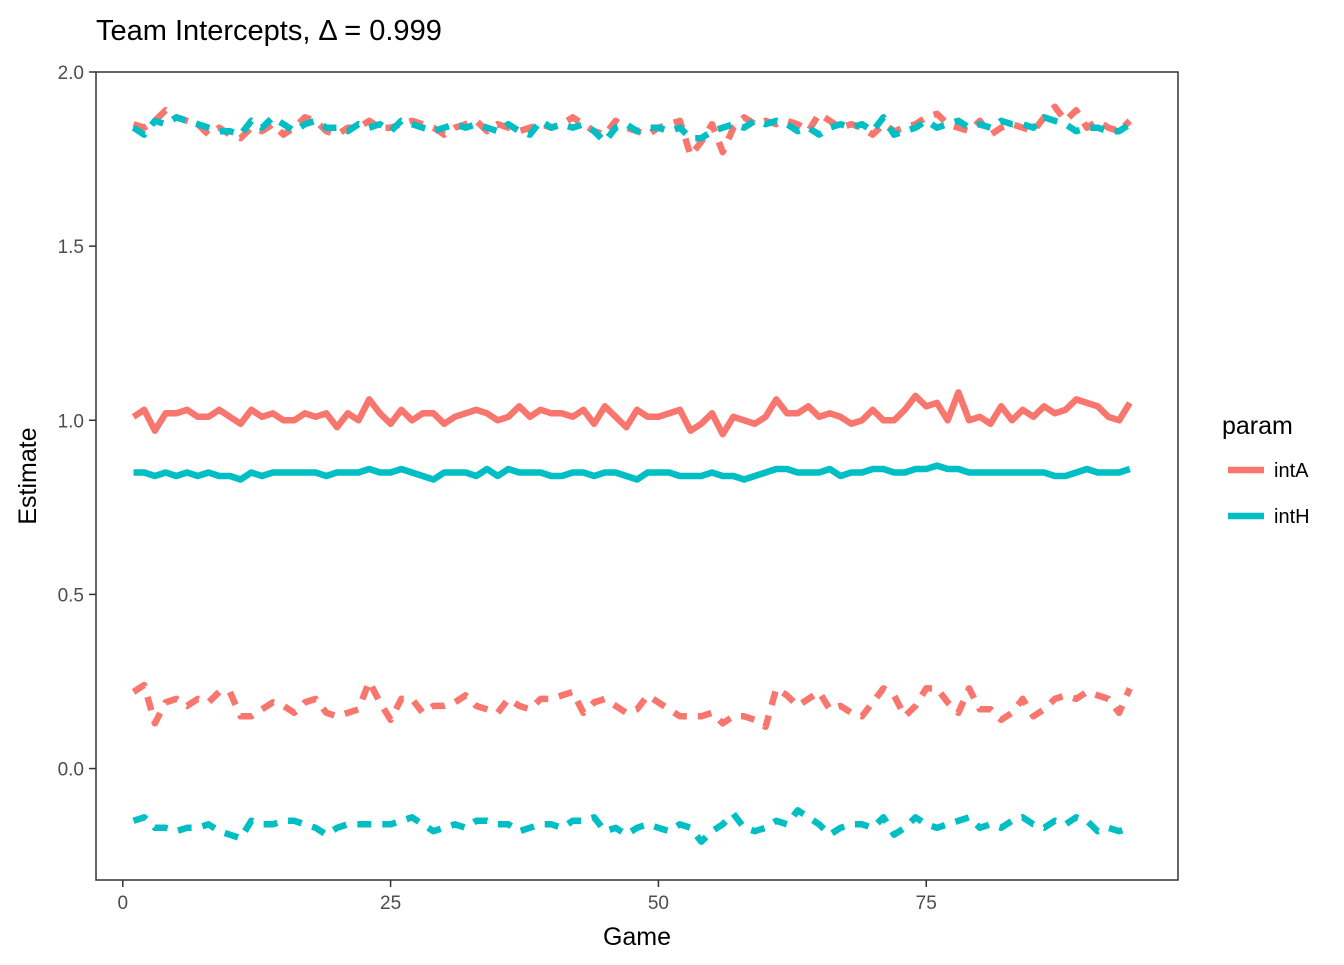  What do you see at coordinates (71, 770) in the screenshot?
I see `y-tick-label: 0.0` at bounding box center [71, 770].